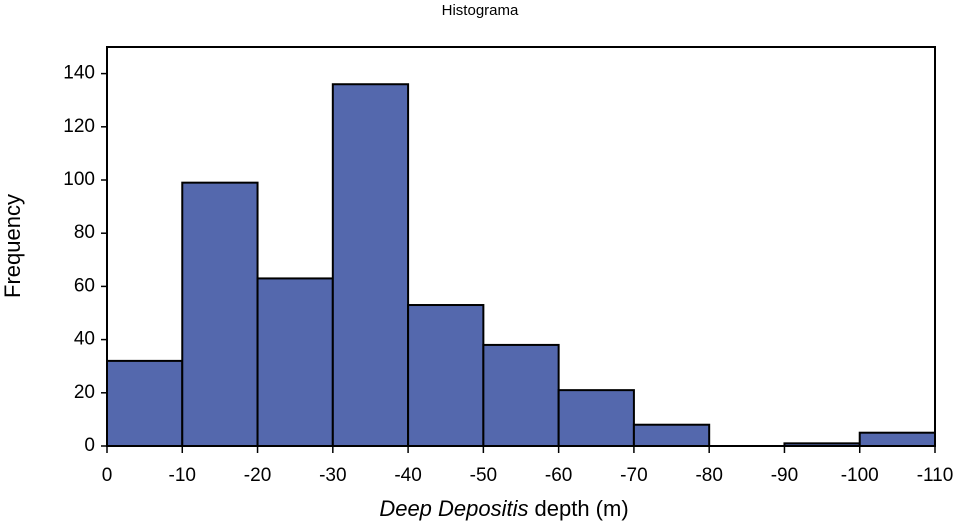  Describe the element at coordinates (79, 126) in the screenshot. I see `y-tick-label: 120` at that location.